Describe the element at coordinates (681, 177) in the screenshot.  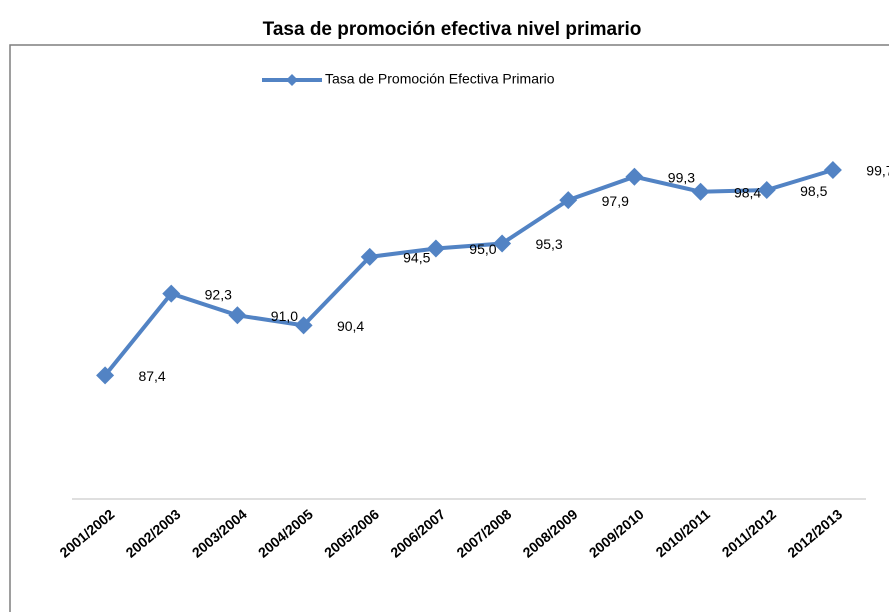
I see `data-label: 99,3` at that location.